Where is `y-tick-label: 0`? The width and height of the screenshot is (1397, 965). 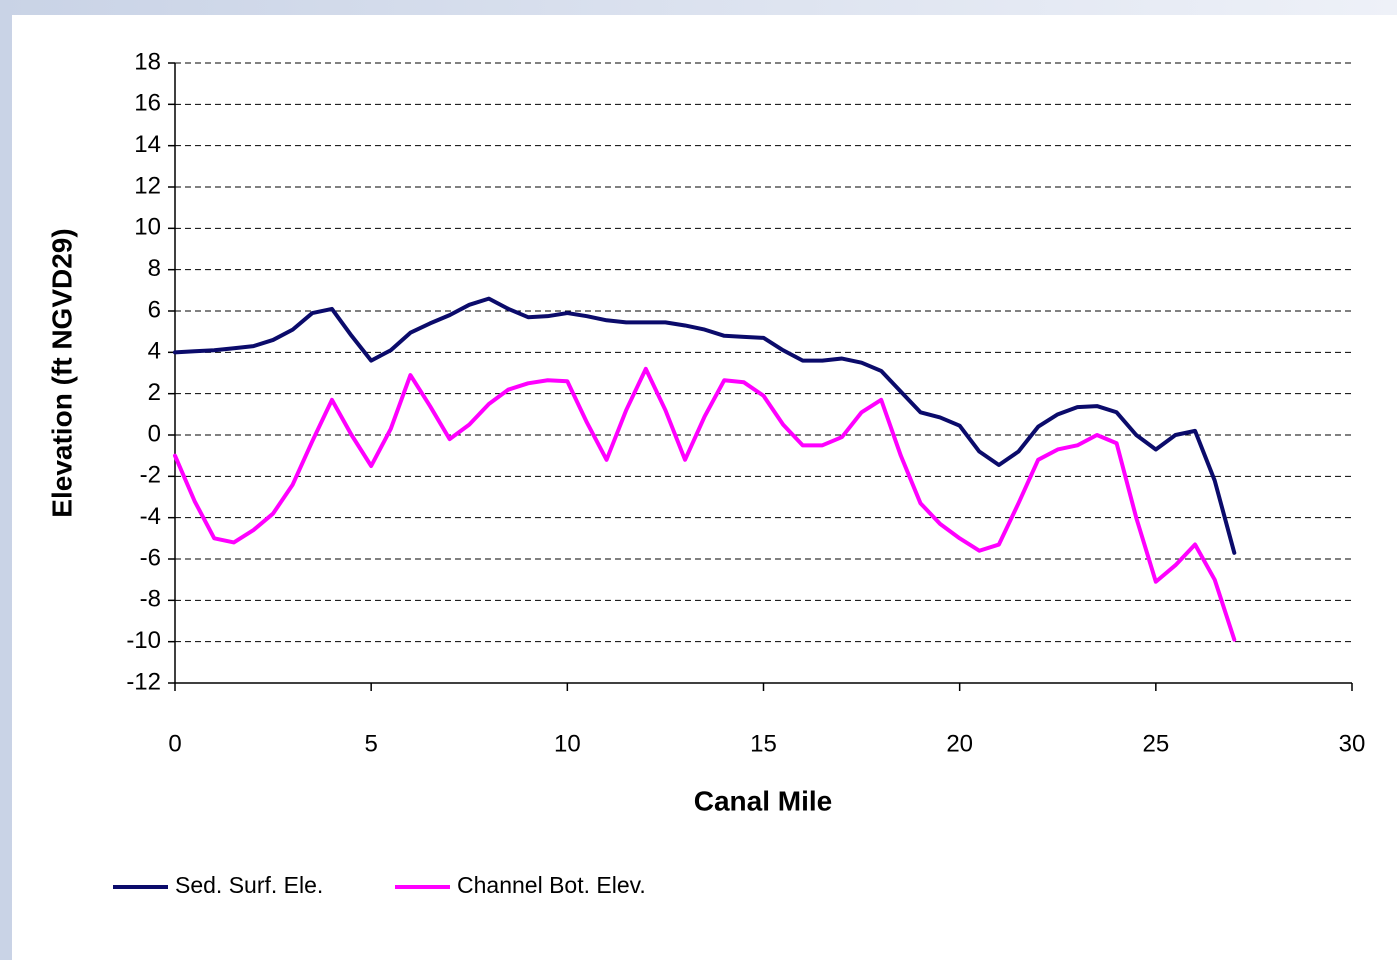 y-tick-label: 0 is located at coordinates (154, 433).